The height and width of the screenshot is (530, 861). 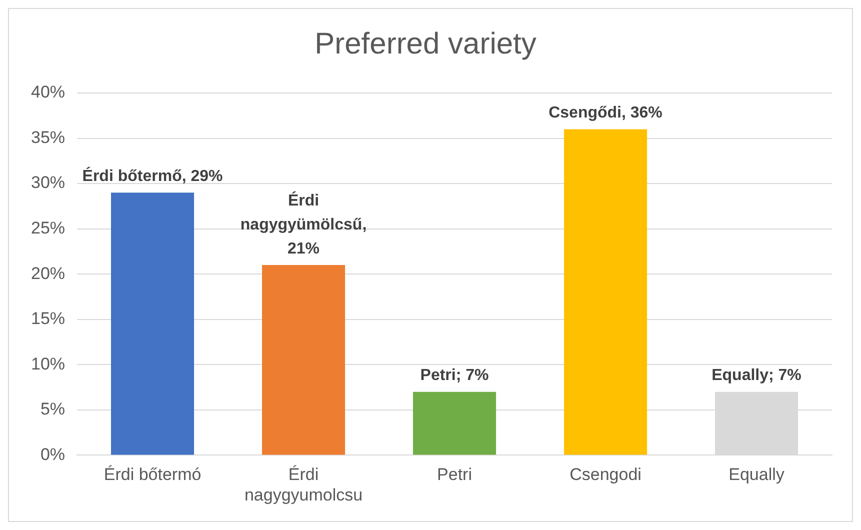 What do you see at coordinates (606, 474) in the screenshot?
I see `x-tick-label: Csengodi` at bounding box center [606, 474].